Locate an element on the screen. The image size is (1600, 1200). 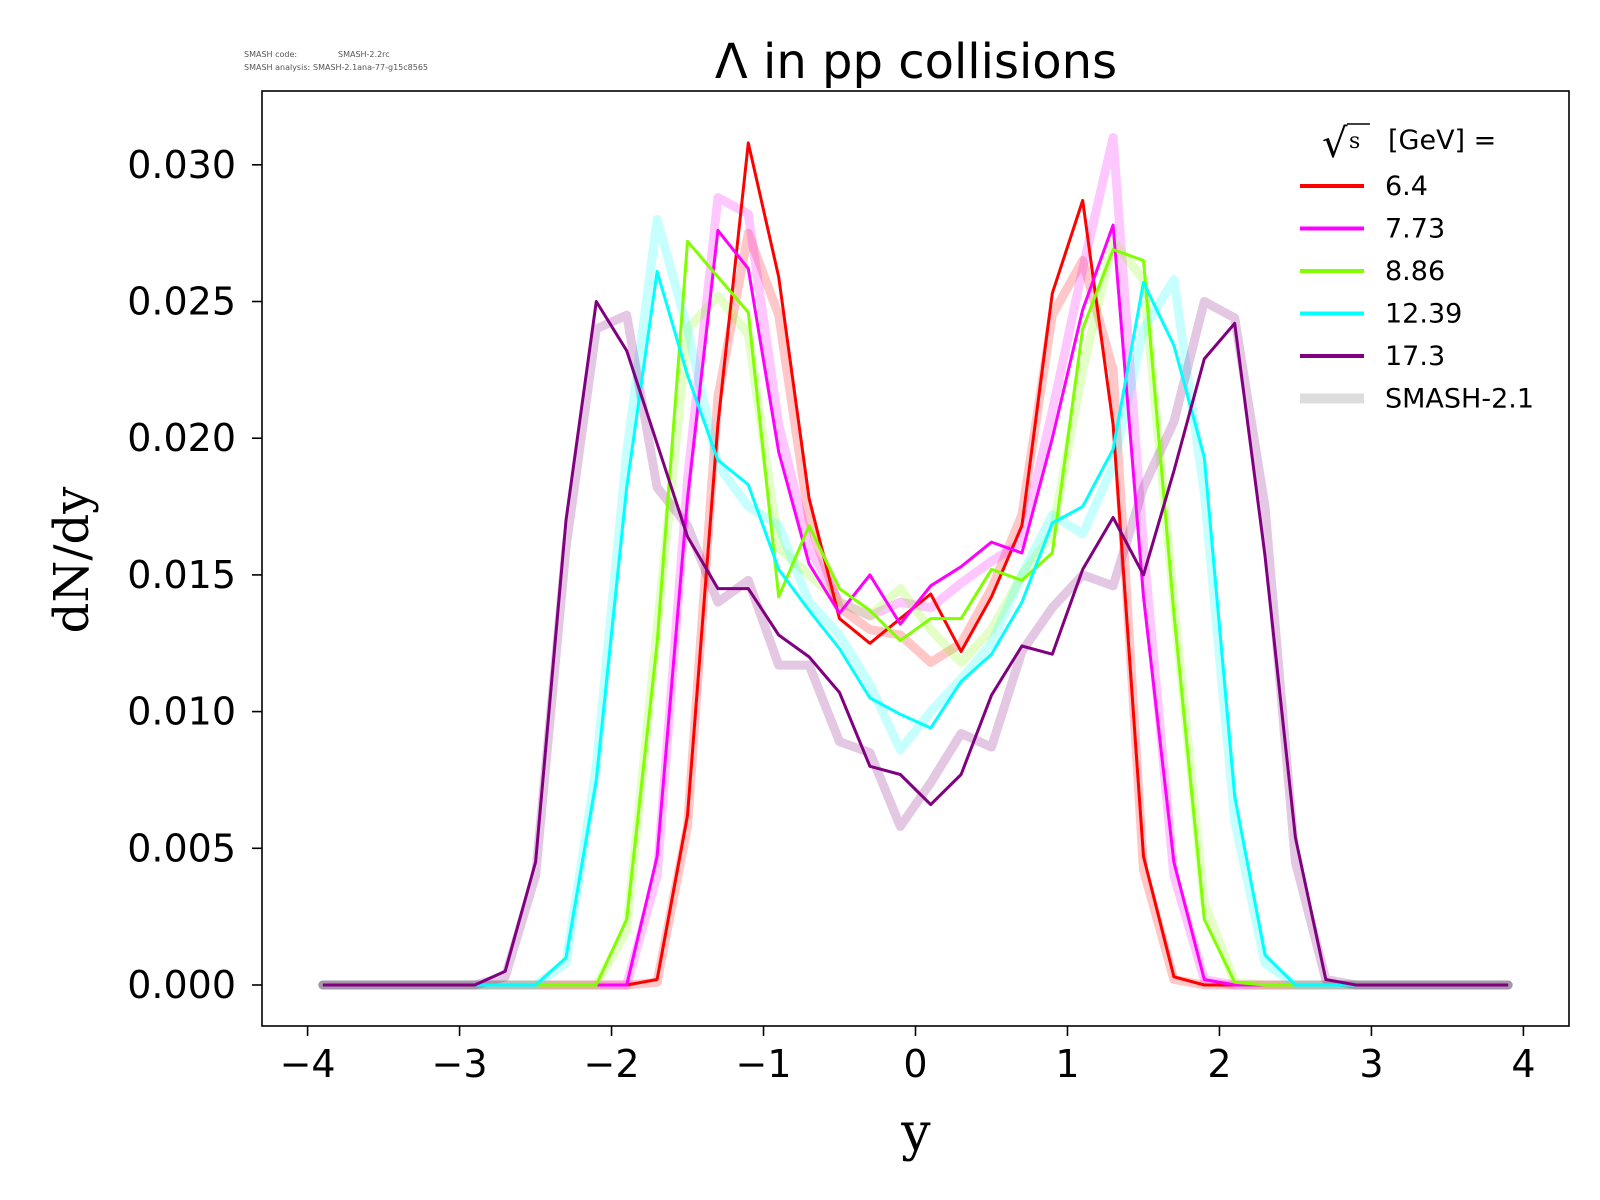
x-tick-label: −4 is located at coordinates (308, 1064).